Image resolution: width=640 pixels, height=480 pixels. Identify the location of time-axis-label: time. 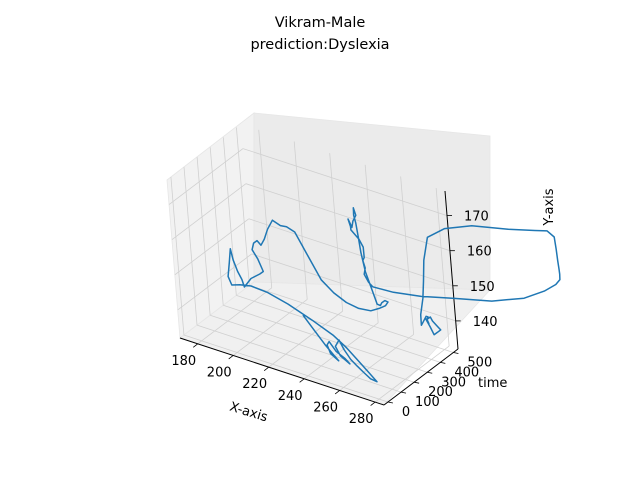
(492, 383).